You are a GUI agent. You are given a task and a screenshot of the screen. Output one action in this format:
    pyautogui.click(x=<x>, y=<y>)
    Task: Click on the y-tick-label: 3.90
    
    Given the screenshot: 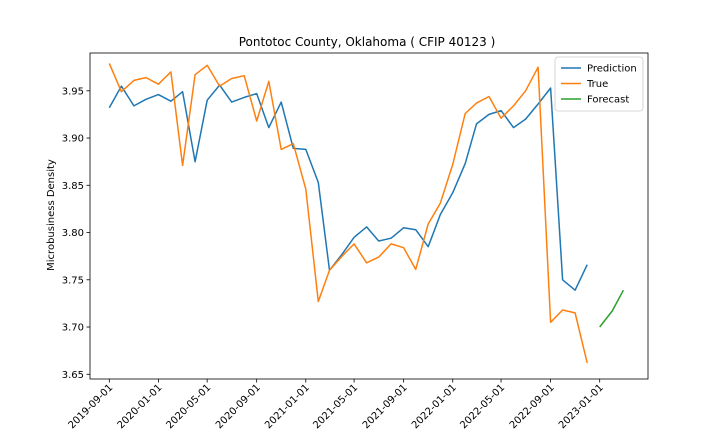 What is the action you would take?
    pyautogui.click(x=73, y=139)
    